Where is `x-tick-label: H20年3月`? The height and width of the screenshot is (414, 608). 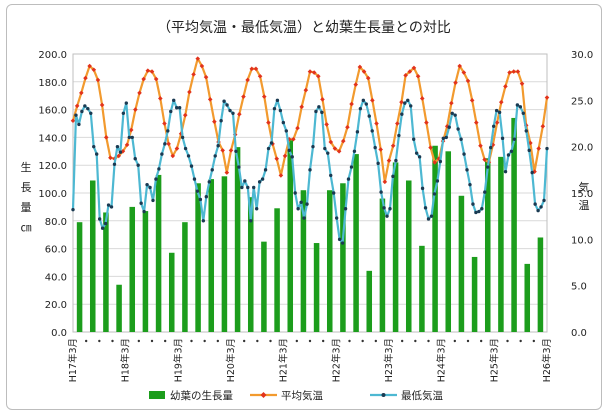 x-tick-label: H20年3月 is located at coordinates (231, 360).